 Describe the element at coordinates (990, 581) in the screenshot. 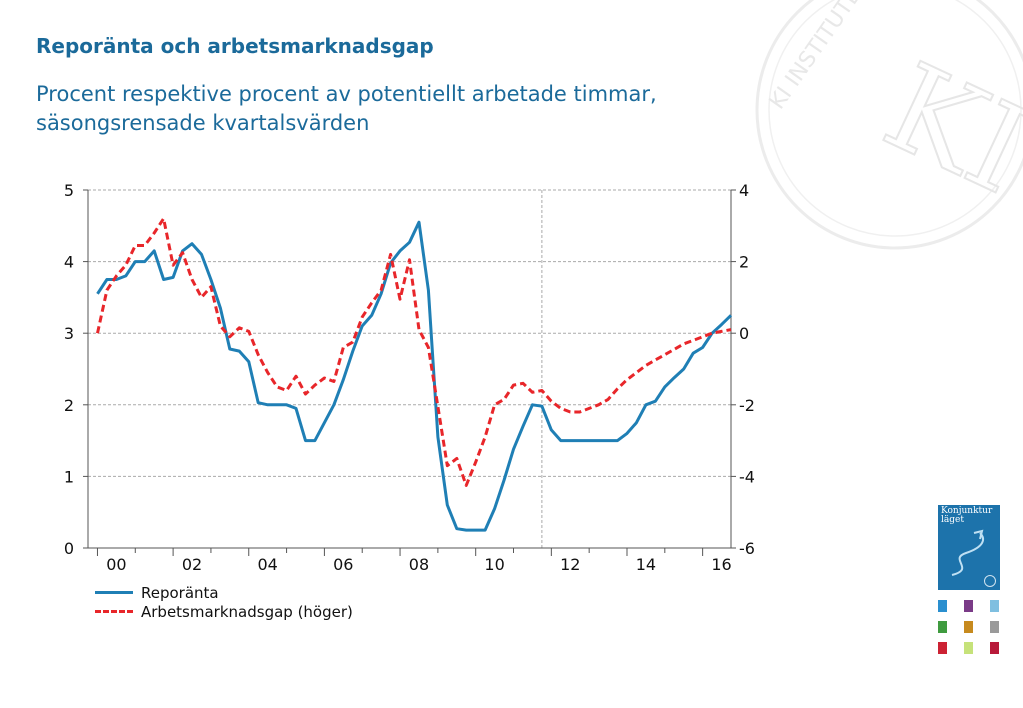

I see `thumbnail-logo-icon` at that location.